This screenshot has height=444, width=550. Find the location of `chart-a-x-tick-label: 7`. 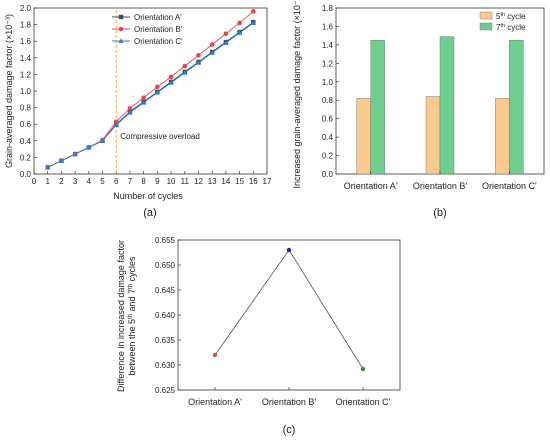

chart-a-x-tick-label: 7 is located at coordinates (130, 181).